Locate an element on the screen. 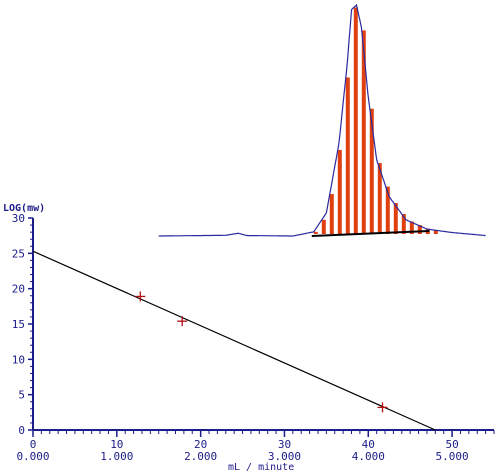 The width and height of the screenshot is (497, 474). x-tick-label-bottom: 1.000 is located at coordinates (116, 456).